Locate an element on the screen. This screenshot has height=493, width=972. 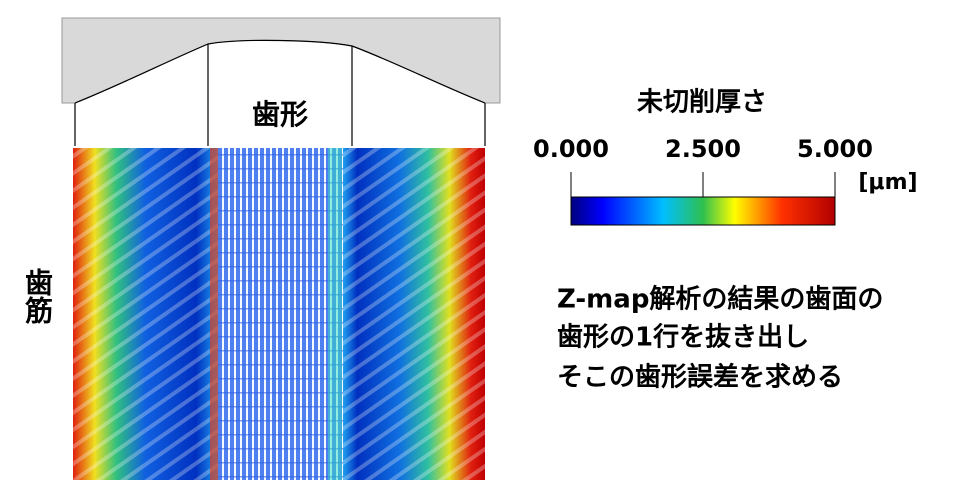
tooth-outline is located at coordinates (280, 71).